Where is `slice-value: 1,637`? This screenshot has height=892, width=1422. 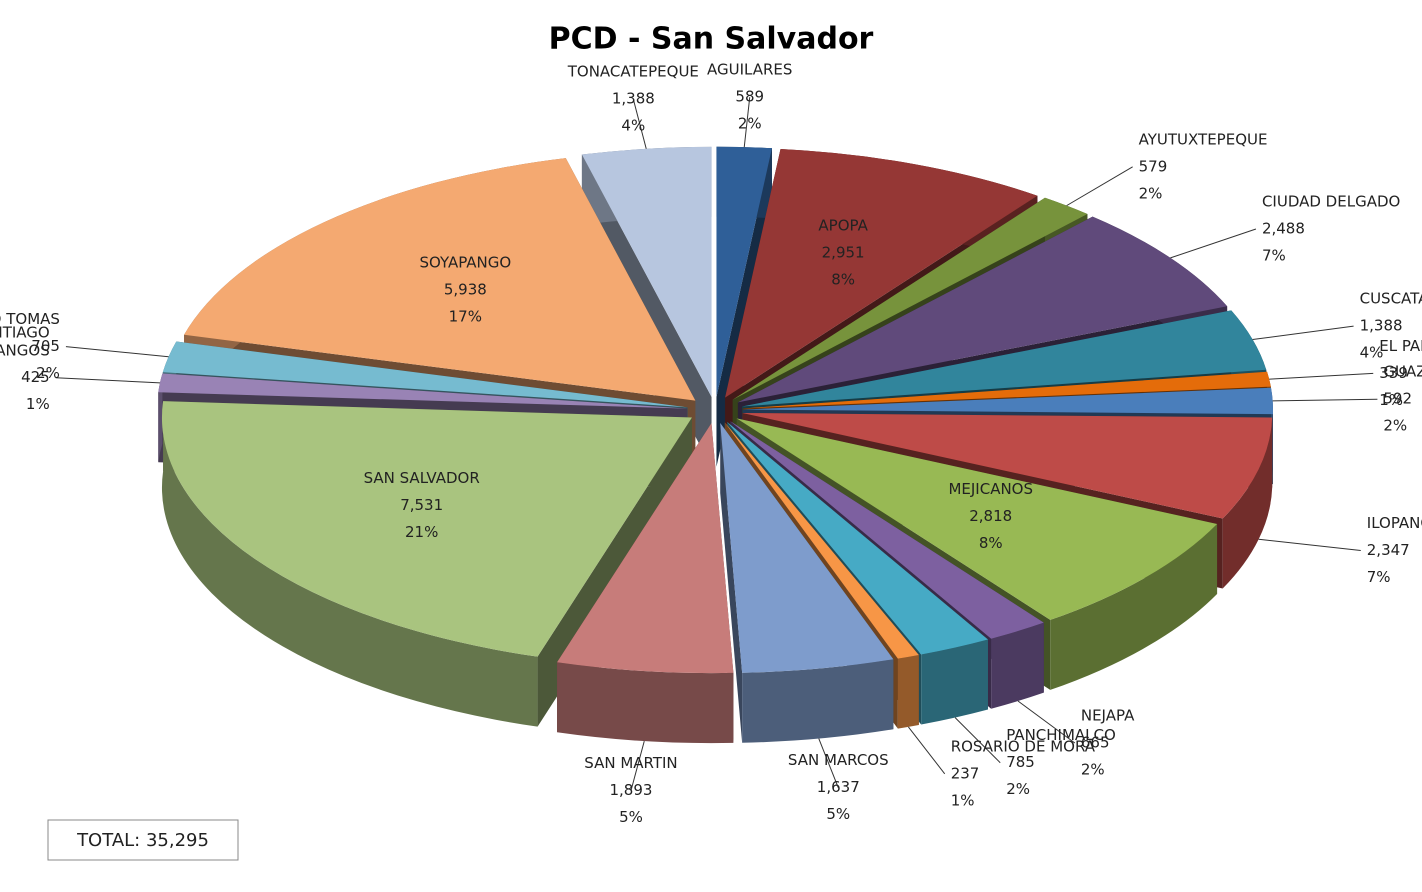
slice-value: 1,637 is located at coordinates (838, 787).